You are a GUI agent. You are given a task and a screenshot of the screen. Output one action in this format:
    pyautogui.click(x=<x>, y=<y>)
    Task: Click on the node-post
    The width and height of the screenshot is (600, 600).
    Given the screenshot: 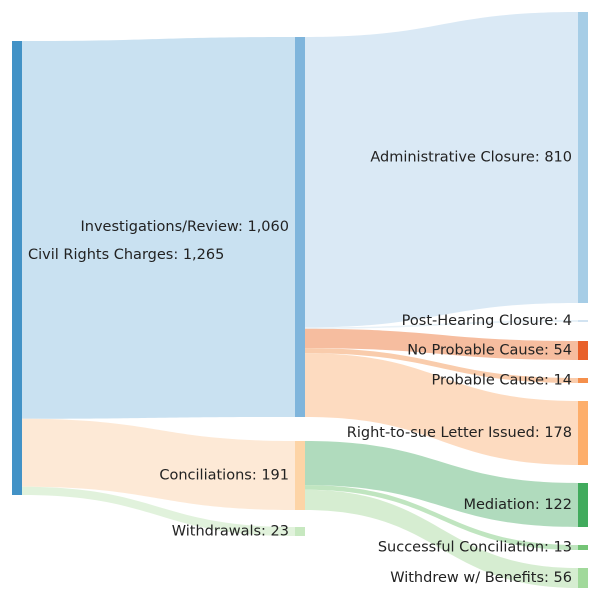 What is the action you would take?
    pyautogui.click(x=583, y=321)
    